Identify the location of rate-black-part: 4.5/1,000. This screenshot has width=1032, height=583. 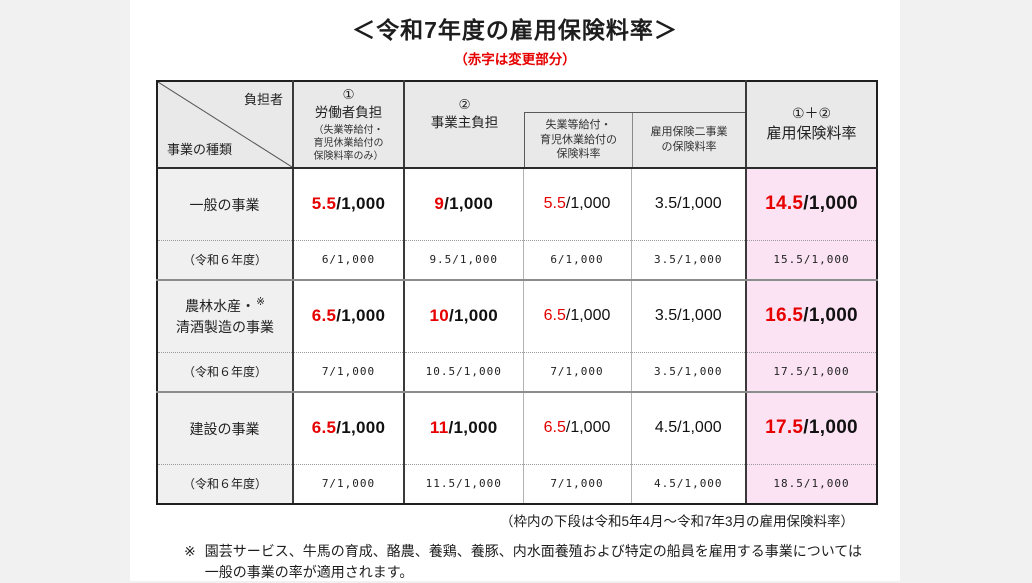
(688, 428).